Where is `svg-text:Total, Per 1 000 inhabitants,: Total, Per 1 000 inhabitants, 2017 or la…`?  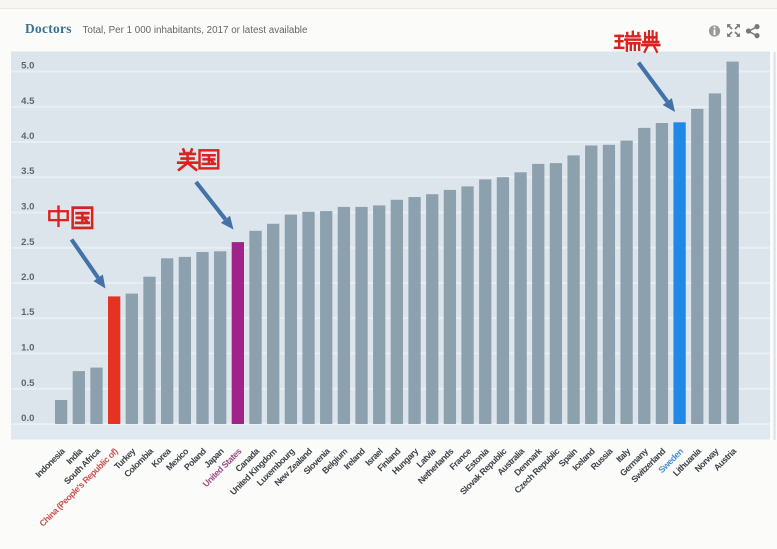
svg-text:Total, Per 1 000 inhabitants,: Total, Per 1 000 inhabitants, 2017 or la… is located at coordinates (195, 30).